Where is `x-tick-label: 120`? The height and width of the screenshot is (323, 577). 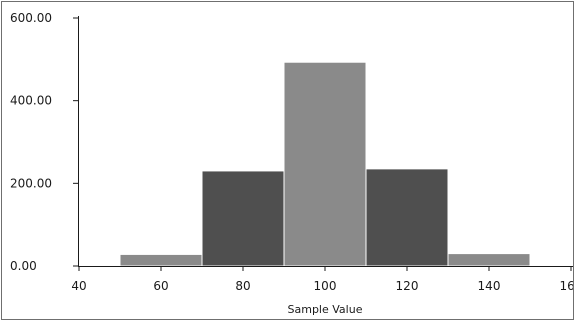
x-tick-label: 120 is located at coordinates (407, 286).